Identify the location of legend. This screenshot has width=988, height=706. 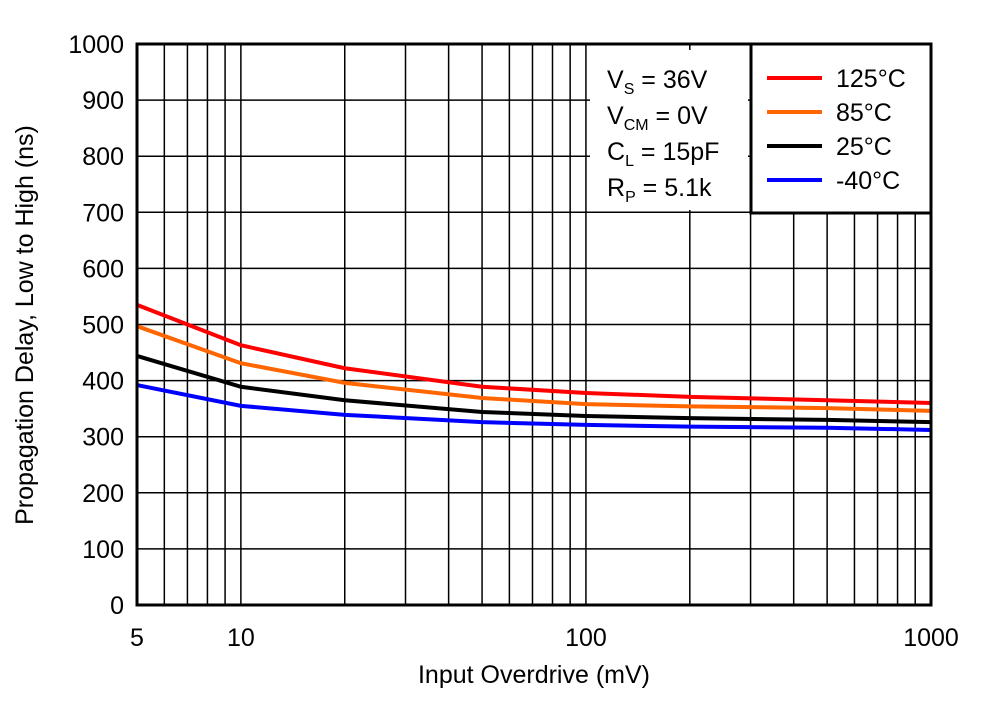
(841, 128).